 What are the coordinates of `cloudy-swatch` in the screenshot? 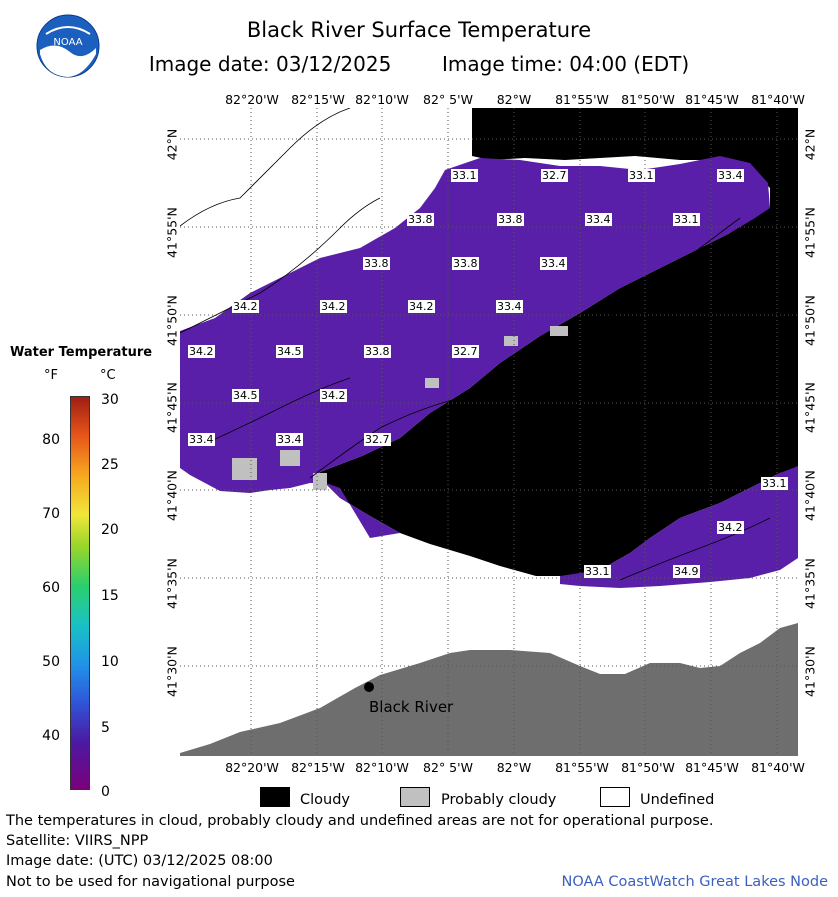 It's located at (275, 797).